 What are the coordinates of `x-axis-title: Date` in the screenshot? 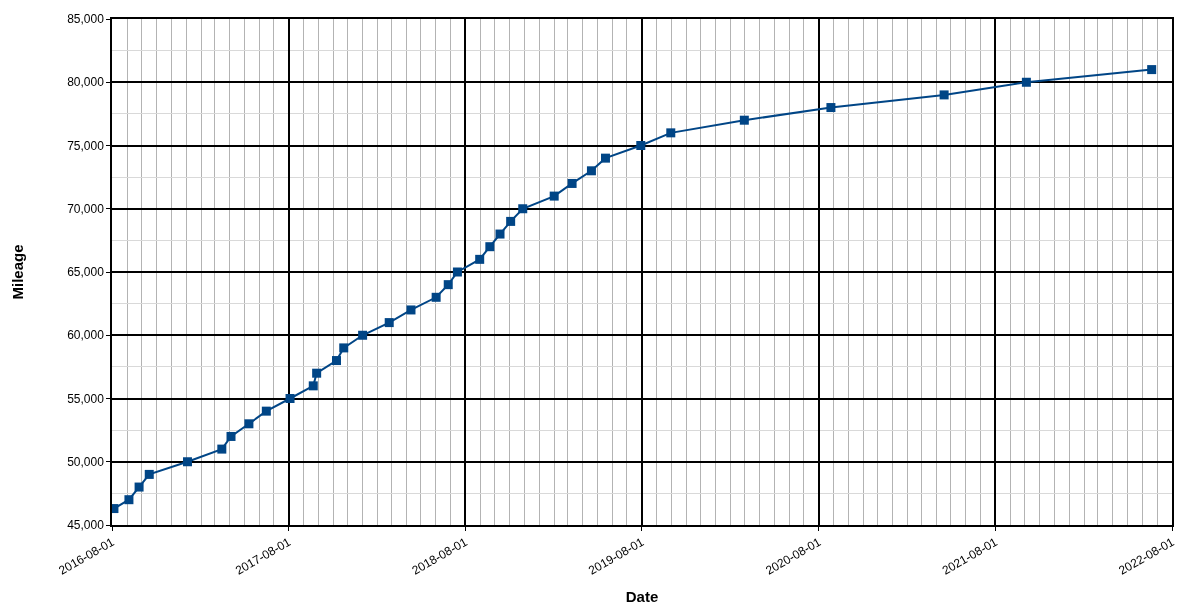 It's located at (642, 597).